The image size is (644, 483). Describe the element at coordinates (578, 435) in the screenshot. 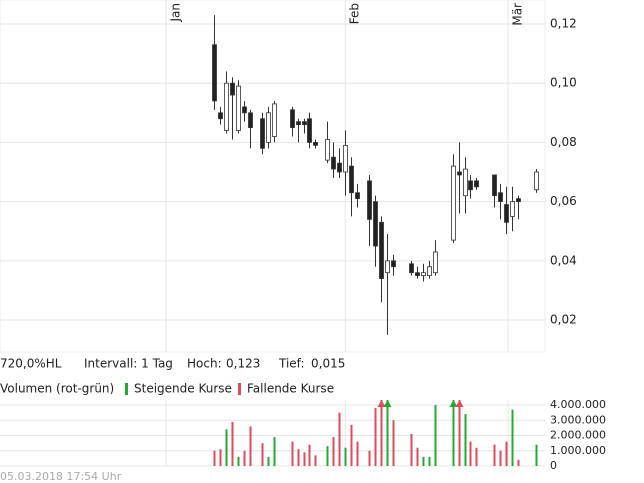

I see `y-tick-label: 2.000.000` at that location.